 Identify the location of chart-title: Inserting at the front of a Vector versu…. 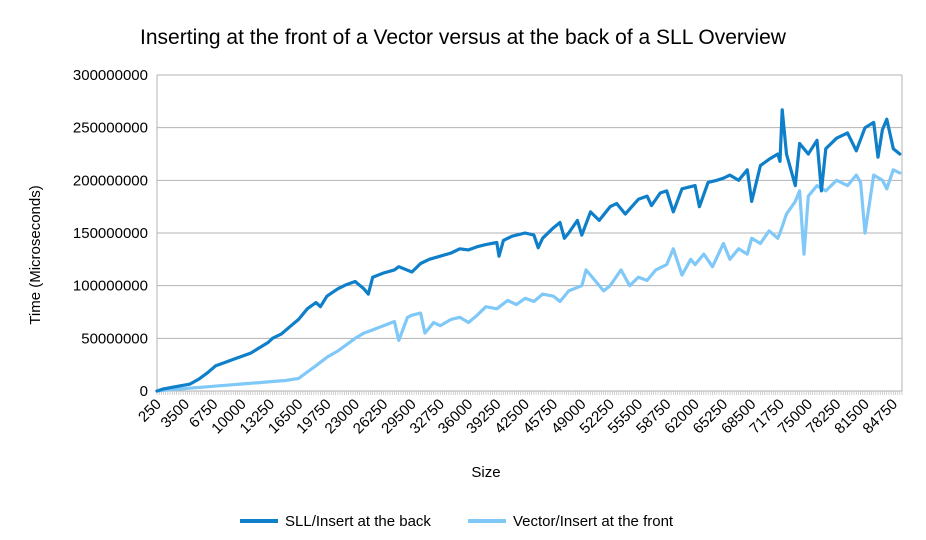
(463, 37).